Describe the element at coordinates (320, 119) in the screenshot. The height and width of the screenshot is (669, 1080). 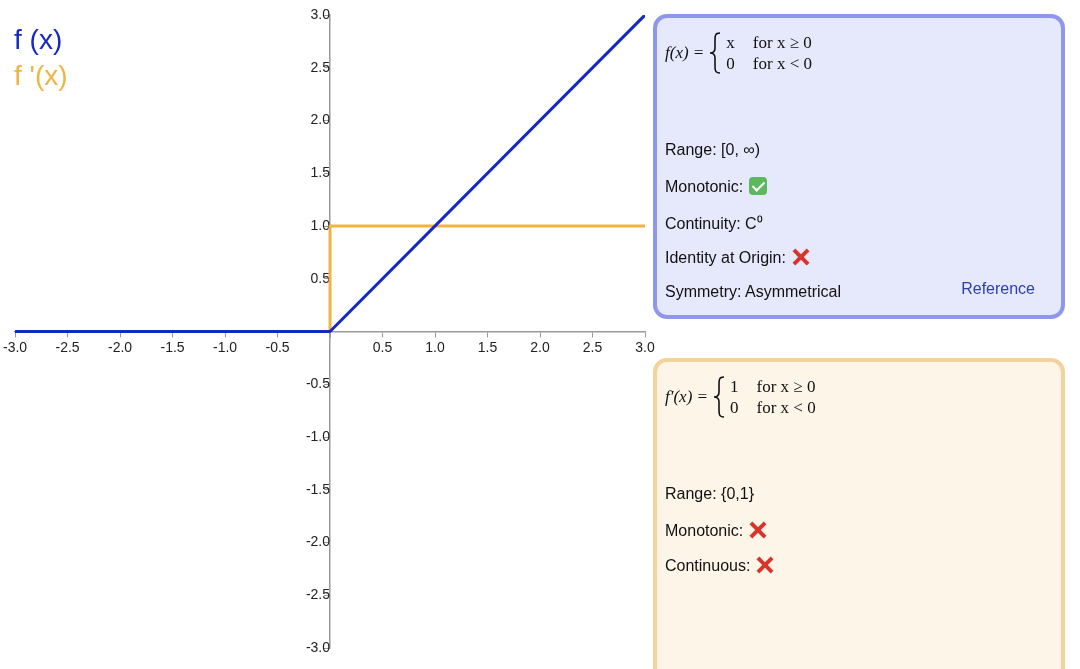
I see `y-tick-label: 2.0` at that location.